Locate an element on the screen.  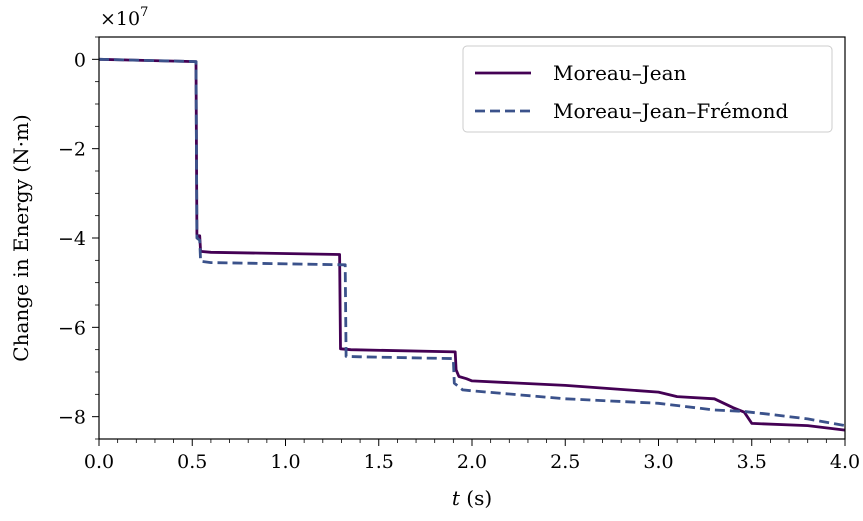
x-tick-label: 3.0 is located at coordinates (658, 462).